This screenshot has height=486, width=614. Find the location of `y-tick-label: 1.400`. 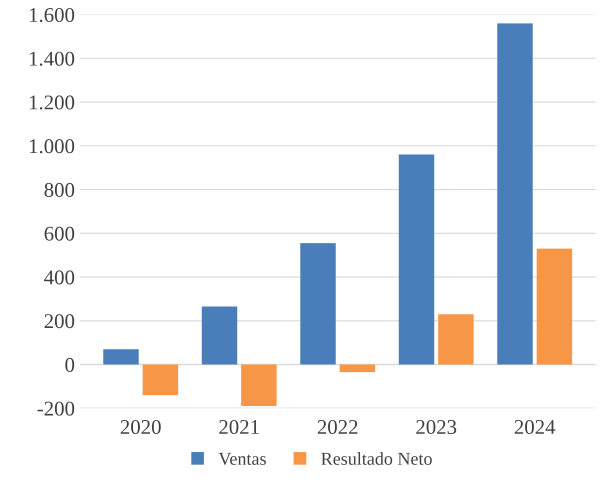

y-tick-label: 1.400 is located at coordinates (52, 59).